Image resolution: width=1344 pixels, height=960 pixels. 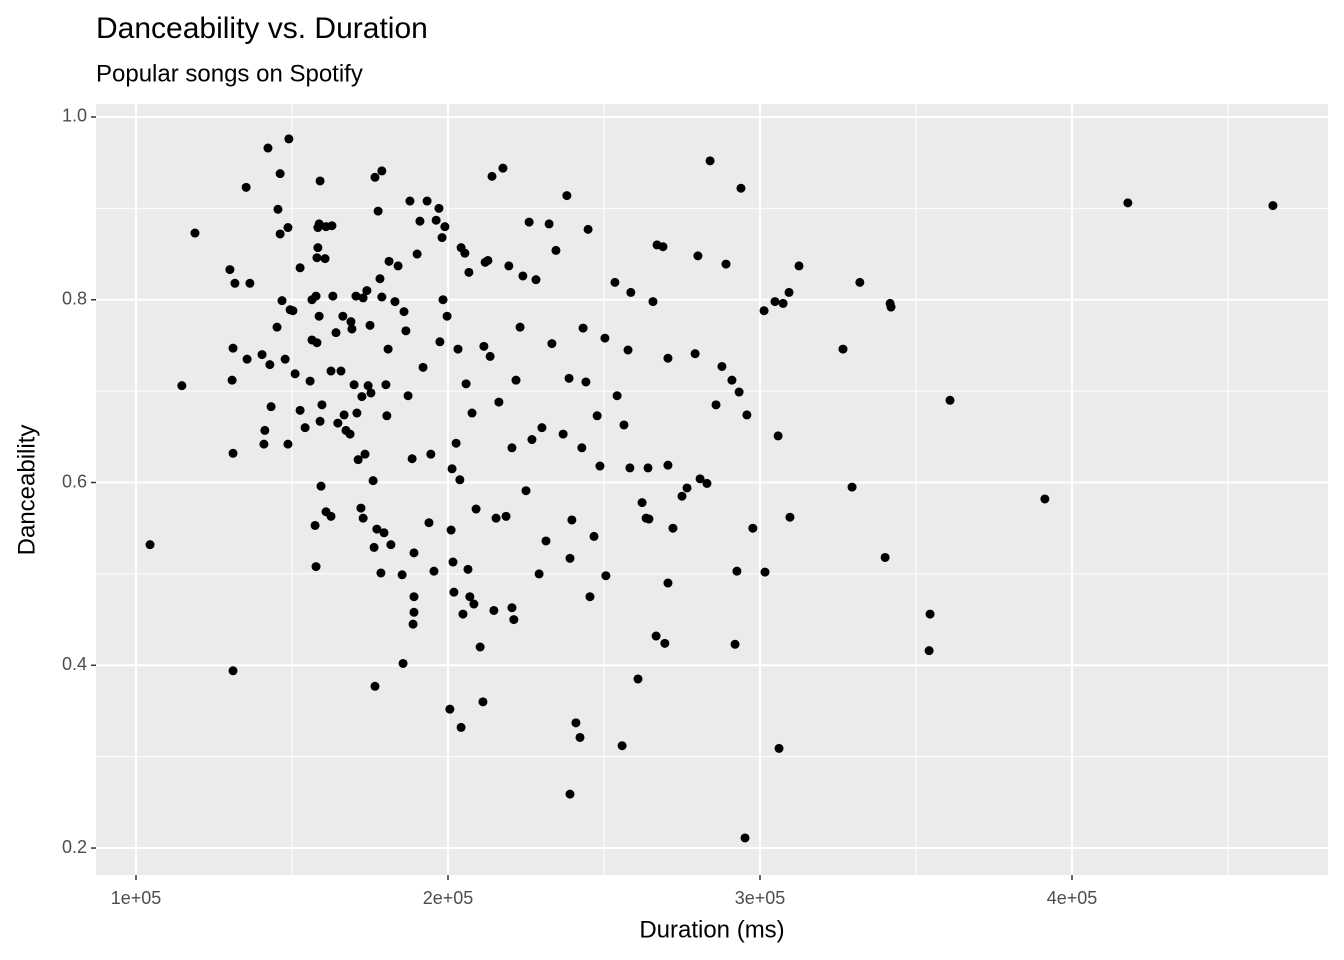 What do you see at coordinates (136, 898) in the screenshot?
I see `x-tick-label: 1e+05` at bounding box center [136, 898].